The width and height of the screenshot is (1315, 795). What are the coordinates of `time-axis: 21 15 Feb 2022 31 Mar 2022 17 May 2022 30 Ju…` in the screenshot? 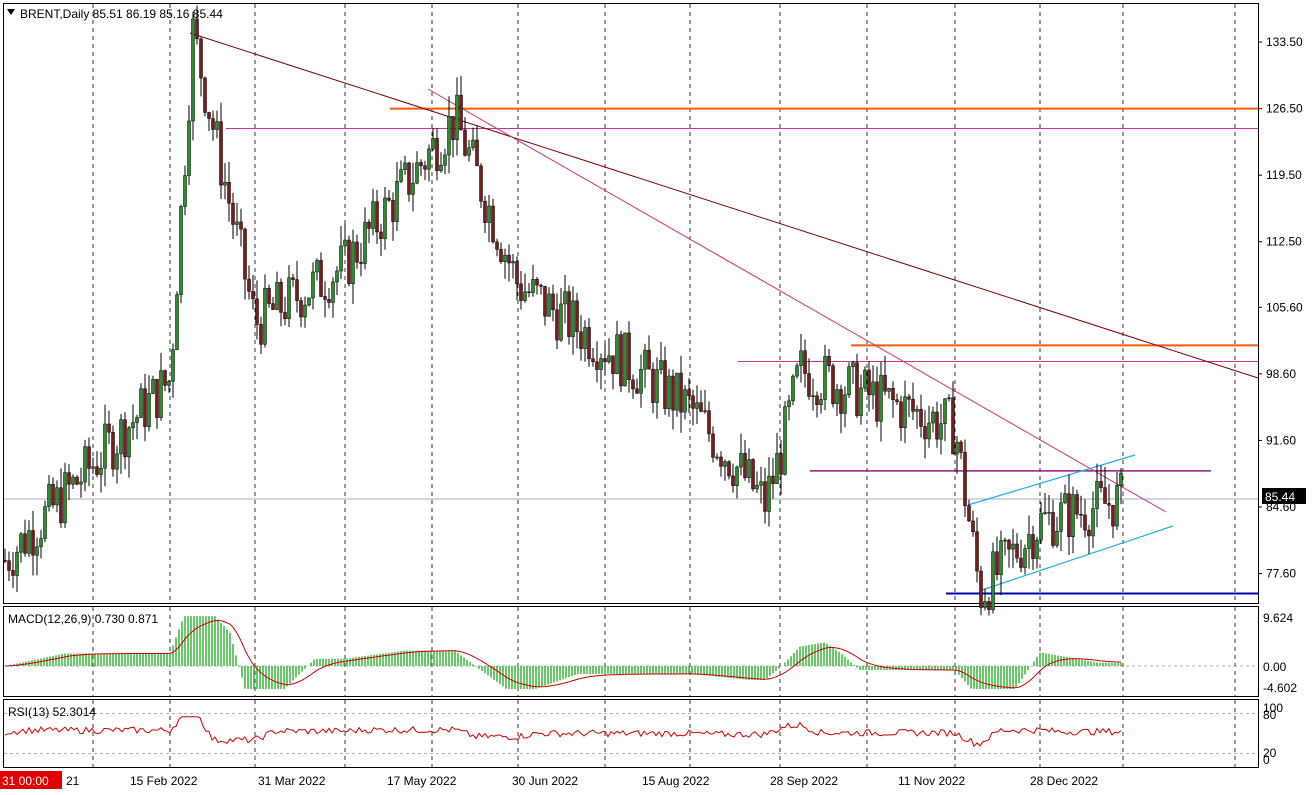 It's located at (582, 781).